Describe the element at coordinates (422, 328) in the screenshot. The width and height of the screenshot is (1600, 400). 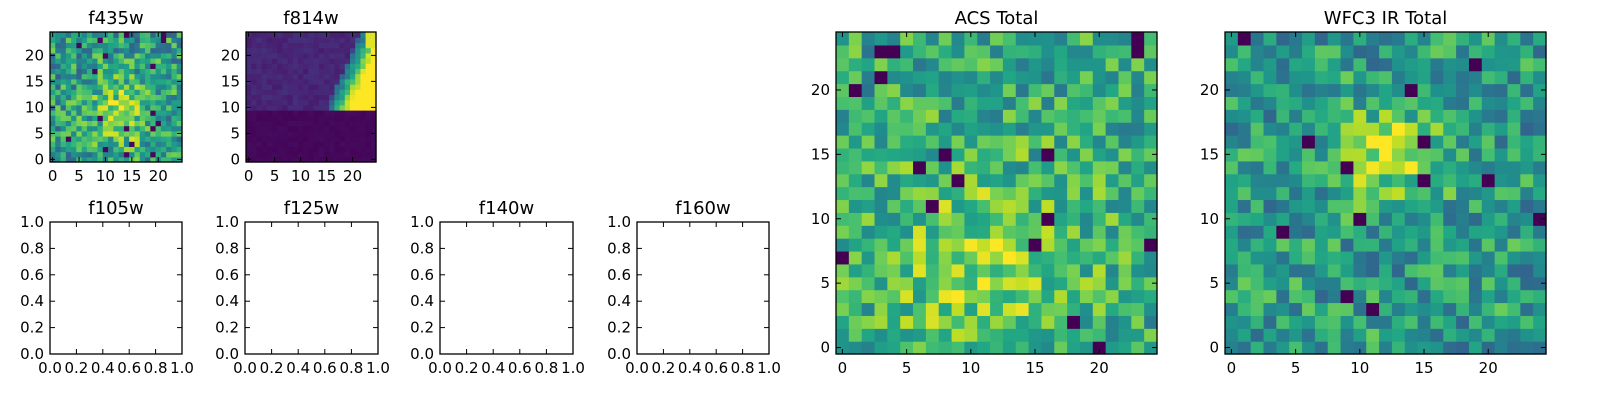
I see `y-tick-label: 0.2` at that location.